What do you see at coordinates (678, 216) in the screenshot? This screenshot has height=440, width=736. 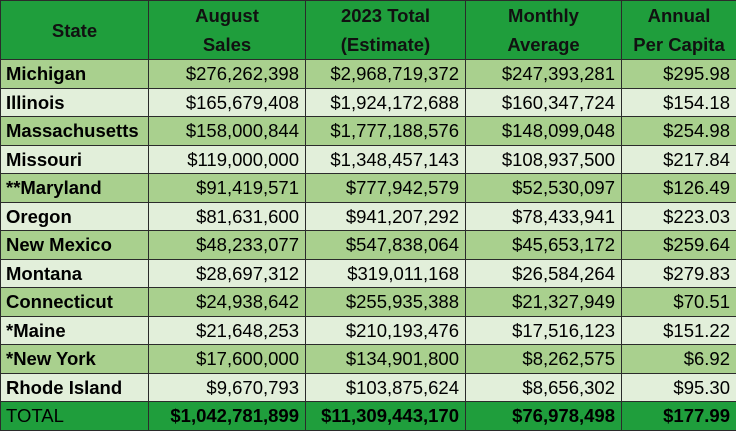 I see `annual-per-capita-cell: $223.03` at bounding box center [678, 216].